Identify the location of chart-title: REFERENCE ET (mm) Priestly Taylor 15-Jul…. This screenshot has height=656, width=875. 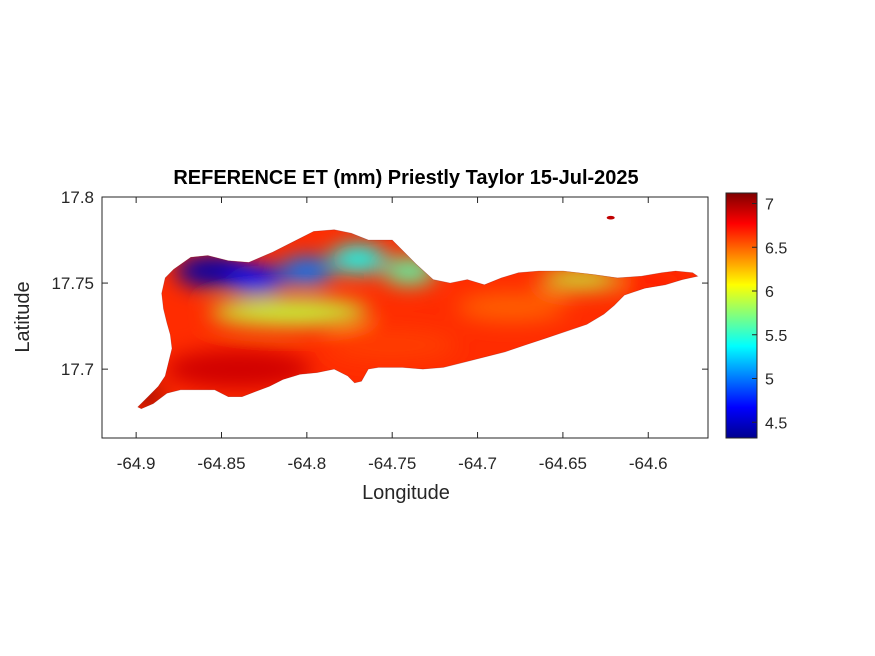
(405, 178).